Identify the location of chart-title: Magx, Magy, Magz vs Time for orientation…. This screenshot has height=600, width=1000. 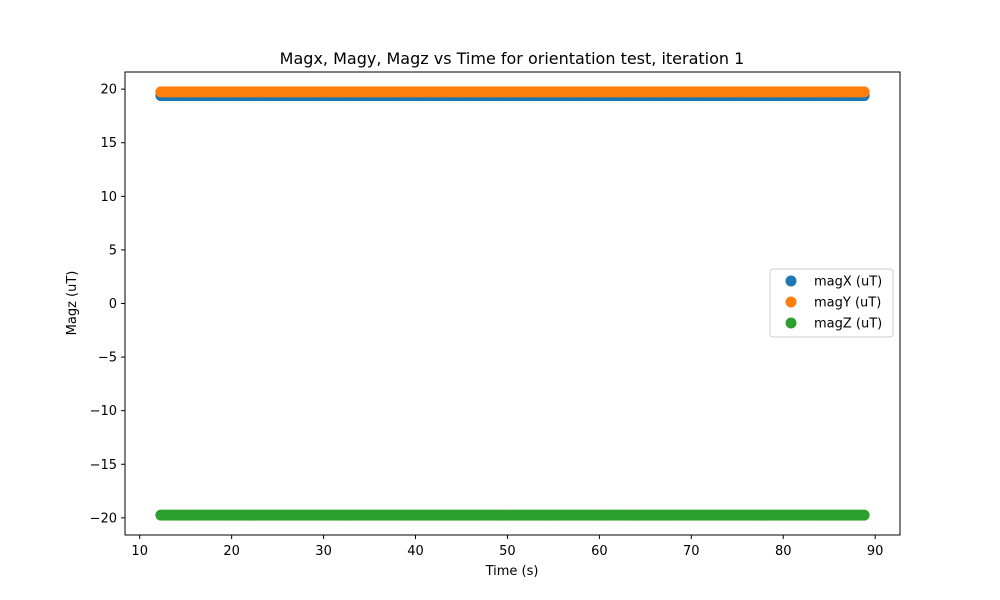
(512, 58).